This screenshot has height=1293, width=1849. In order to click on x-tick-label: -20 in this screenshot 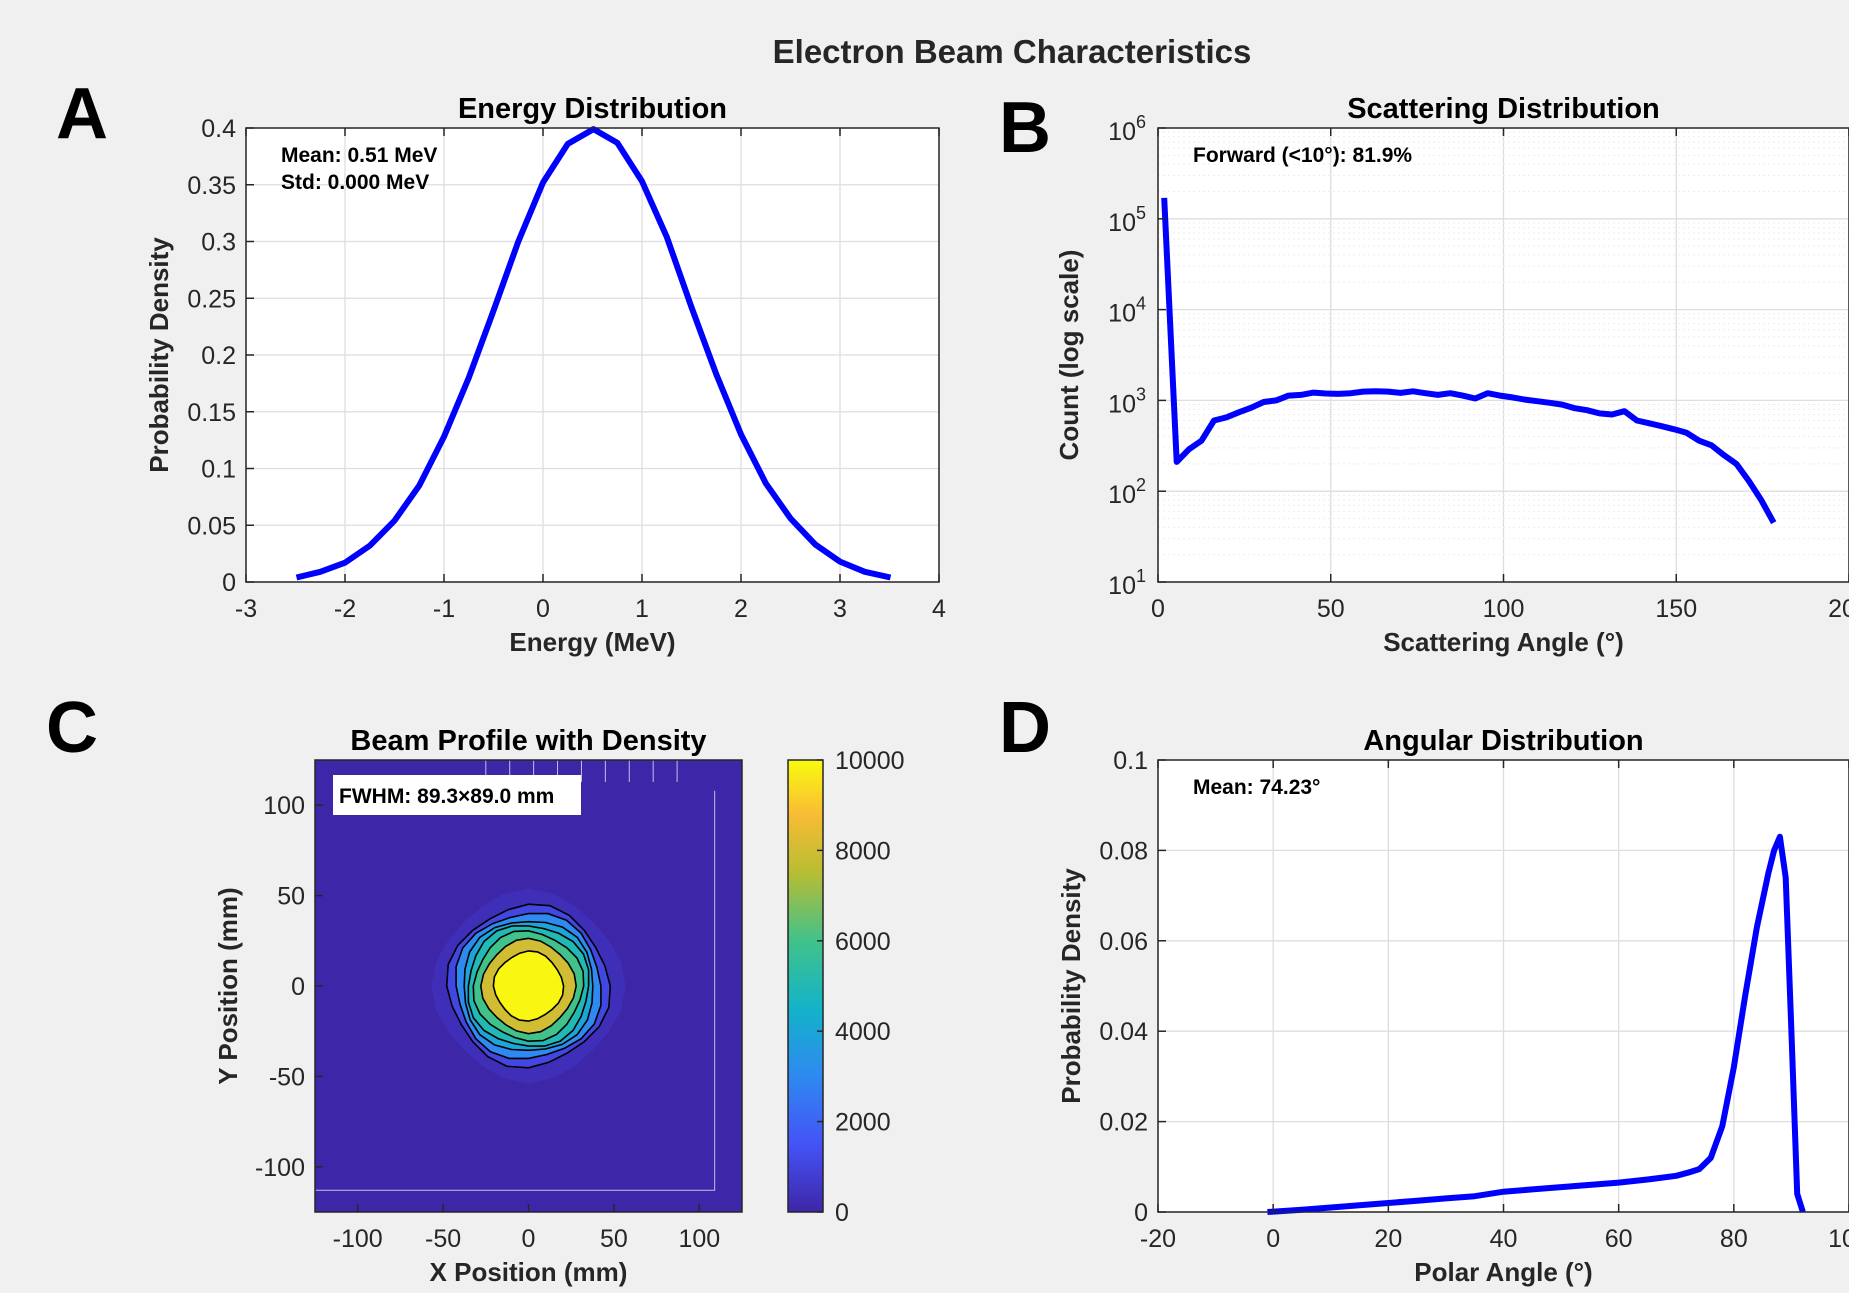, I will do `click(1158, 1239)`.